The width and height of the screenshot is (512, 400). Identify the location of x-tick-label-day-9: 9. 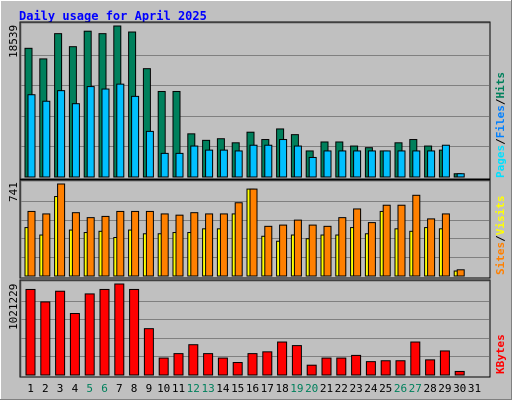
(149, 388).